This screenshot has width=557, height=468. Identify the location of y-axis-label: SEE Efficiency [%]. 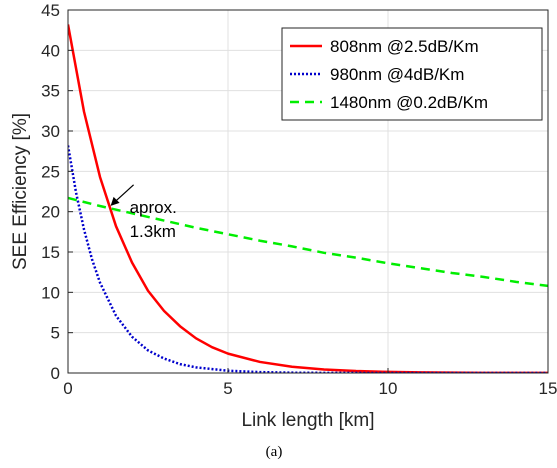
(20, 191).